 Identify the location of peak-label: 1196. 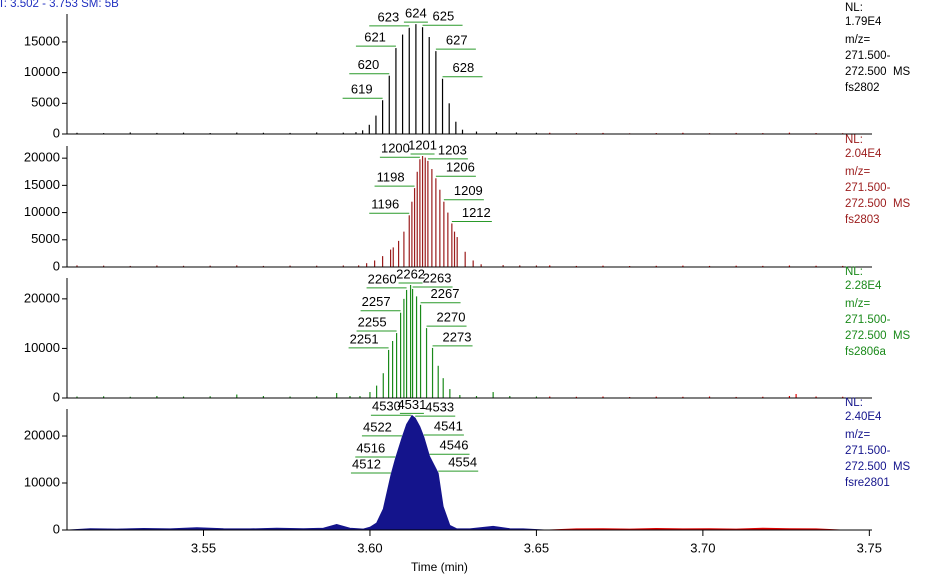
(385, 204).